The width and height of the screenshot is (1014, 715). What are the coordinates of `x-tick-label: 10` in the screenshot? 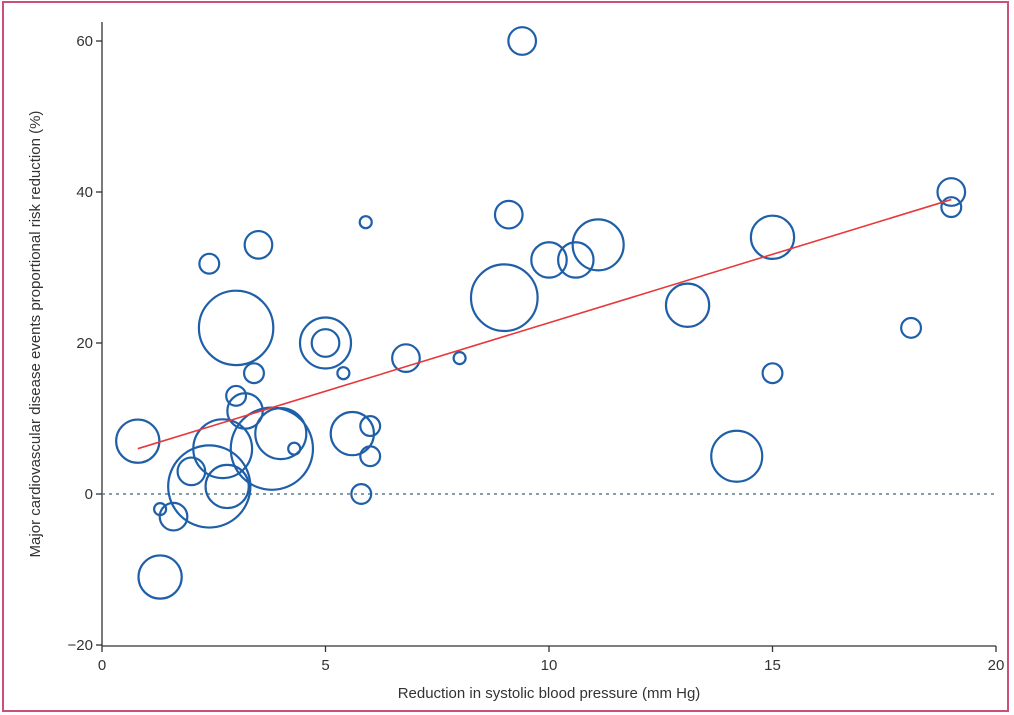 It's located at (549, 665).